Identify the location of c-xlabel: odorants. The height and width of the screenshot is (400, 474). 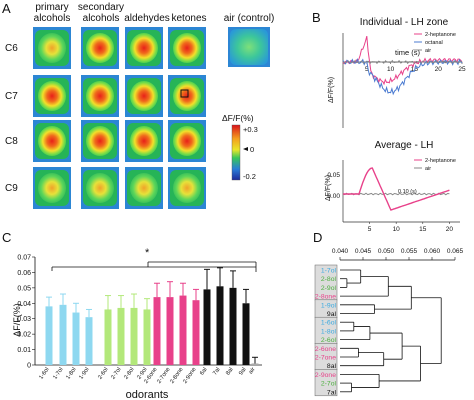
(147, 394).